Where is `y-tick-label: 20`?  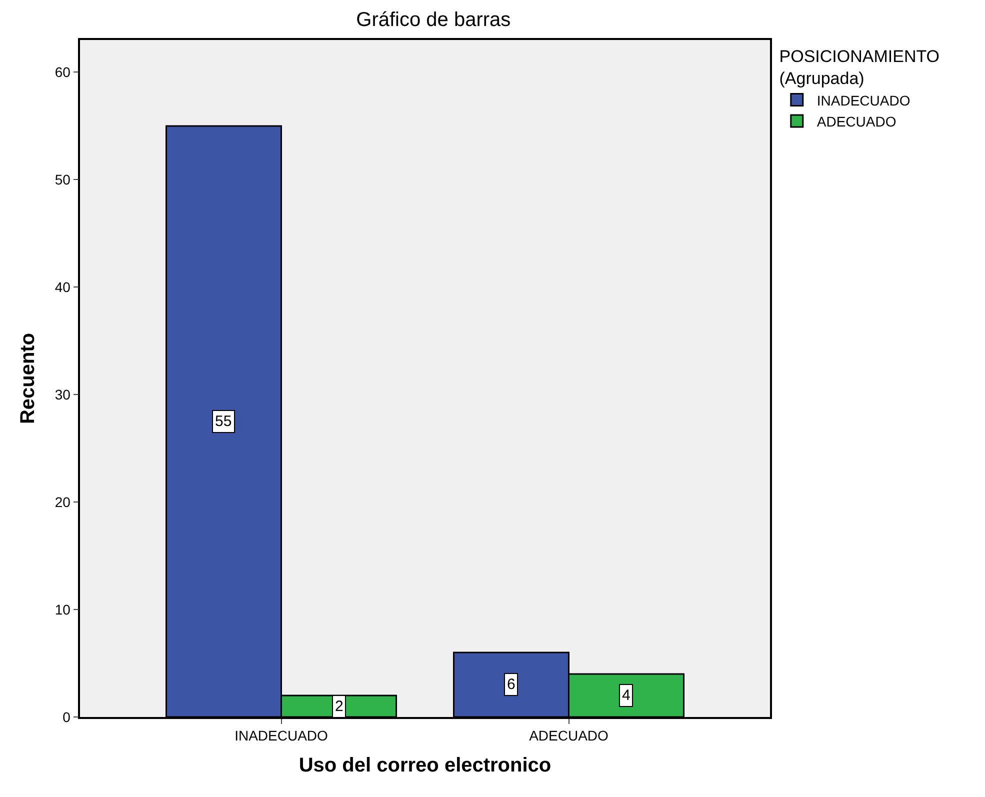
y-tick-label: 20 is located at coordinates (62, 502).